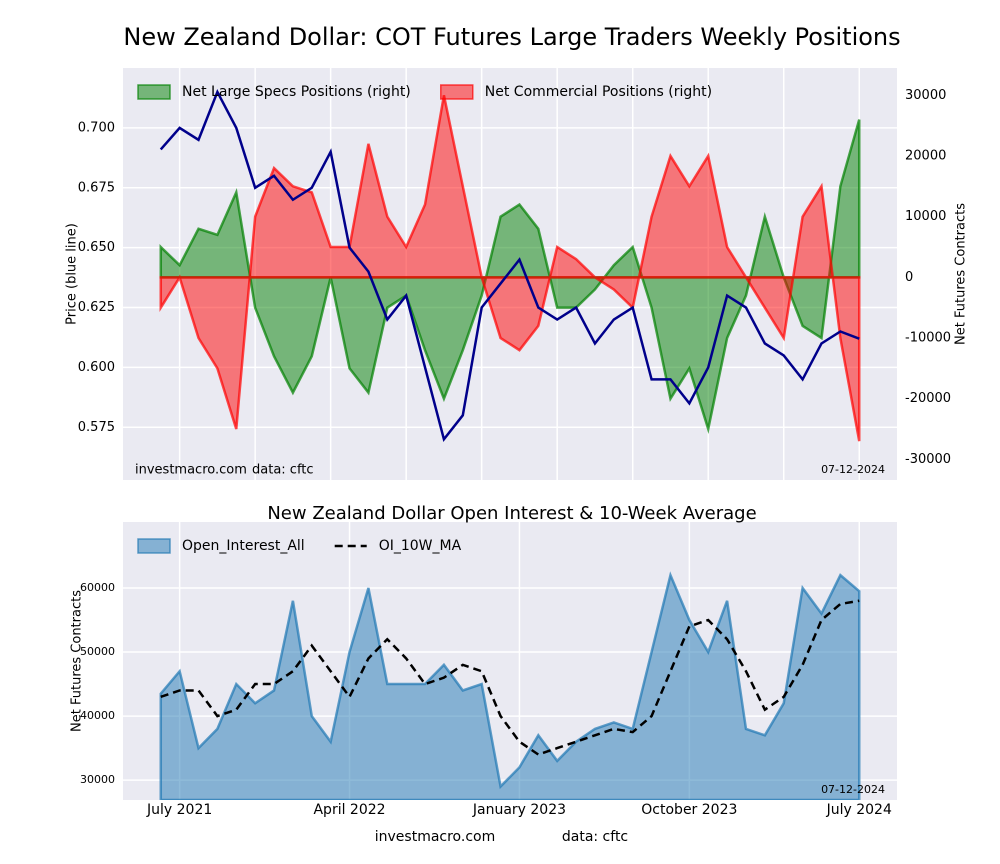  Describe the element at coordinates (72, 274) in the screenshot. I see `y-axis-label: Price (blue line)` at that location.